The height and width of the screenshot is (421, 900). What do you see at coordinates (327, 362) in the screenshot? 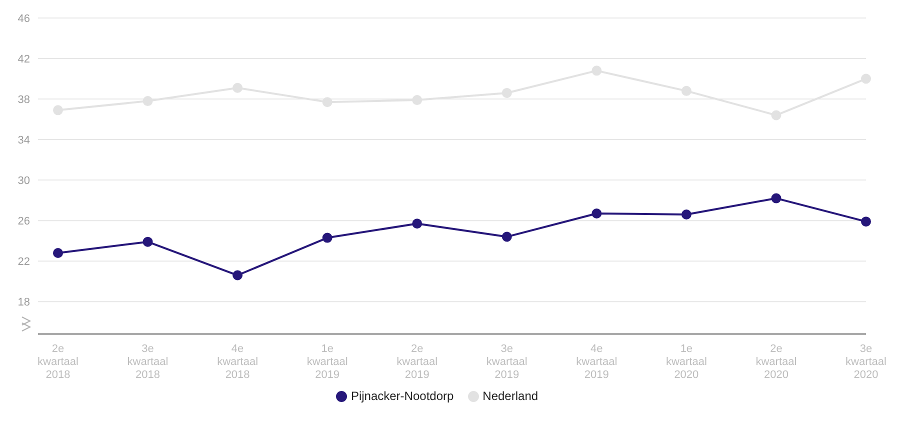
I see `x-tick-label: 1e kwartaal 2019` at bounding box center [327, 362].